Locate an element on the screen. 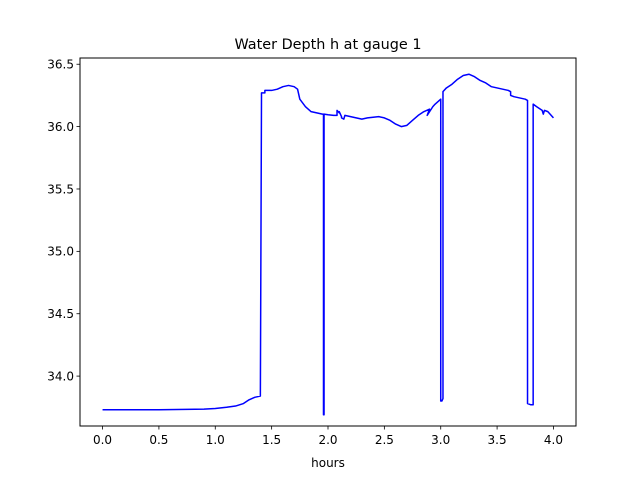 This screenshot has width=640, height=480. y-tick-label: 34.0 is located at coordinates (60, 376).